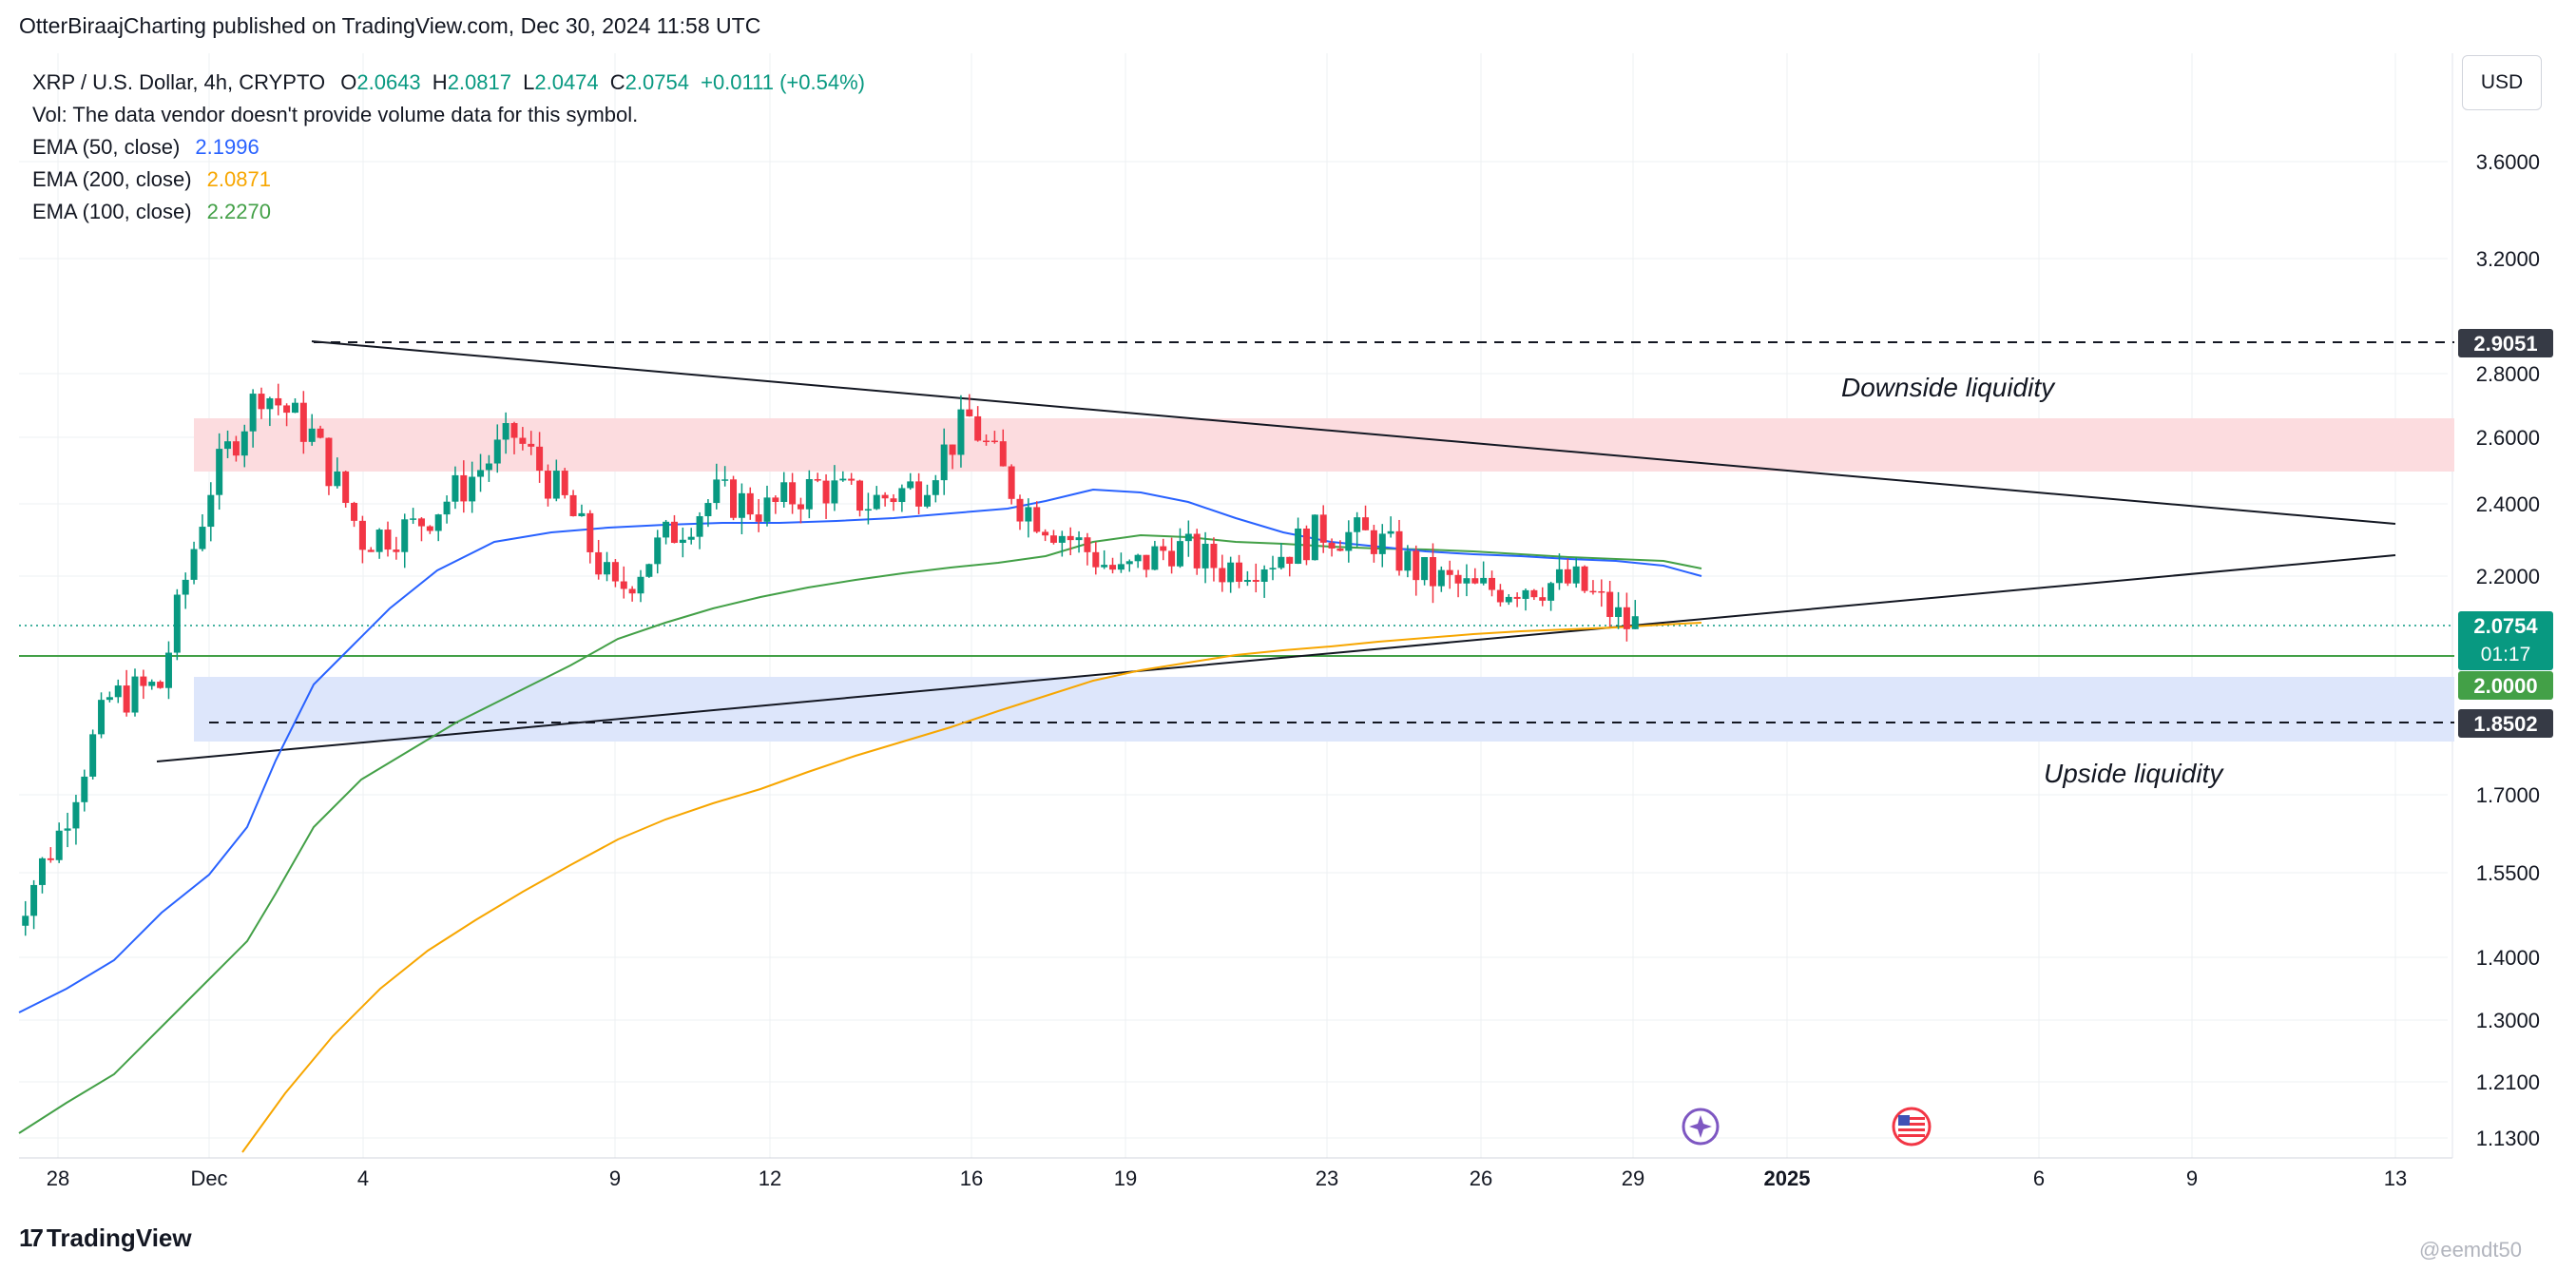 Image resolution: width=2576 pixels, height=1272 pixels. I want to click on ema200-label: EMA (200, close), so click(112, 179).